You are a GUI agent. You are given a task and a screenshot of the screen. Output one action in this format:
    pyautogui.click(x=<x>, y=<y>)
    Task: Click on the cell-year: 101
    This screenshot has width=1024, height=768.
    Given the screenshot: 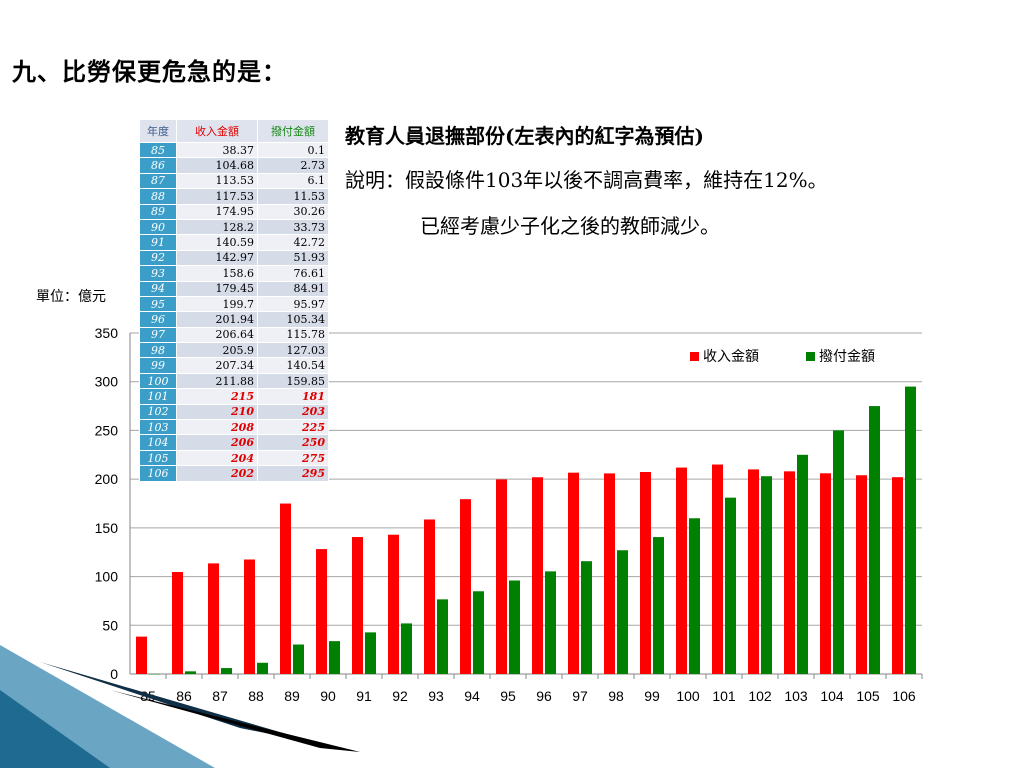 What is the action you would take?
    pyautogui.click(x=158, y=396)
    